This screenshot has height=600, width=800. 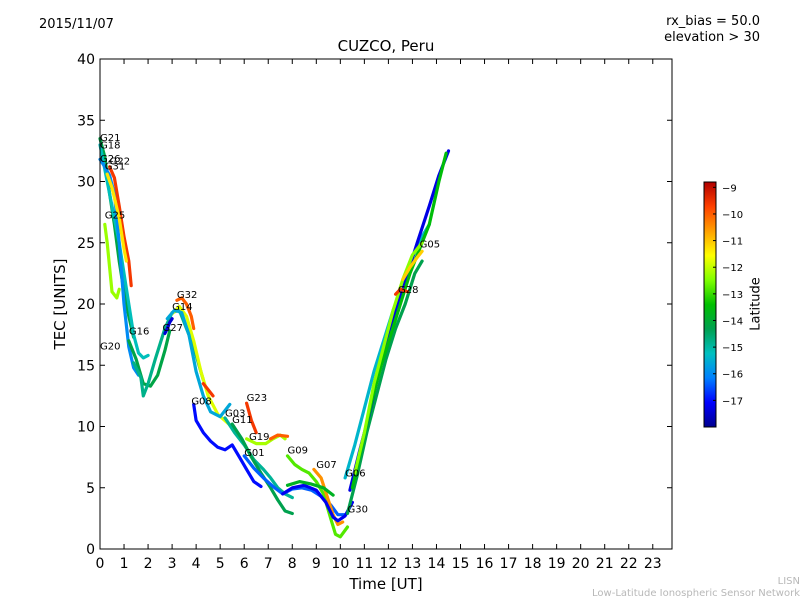 I want to click on footer-acronym: LISN, so click(x=788, y=581).